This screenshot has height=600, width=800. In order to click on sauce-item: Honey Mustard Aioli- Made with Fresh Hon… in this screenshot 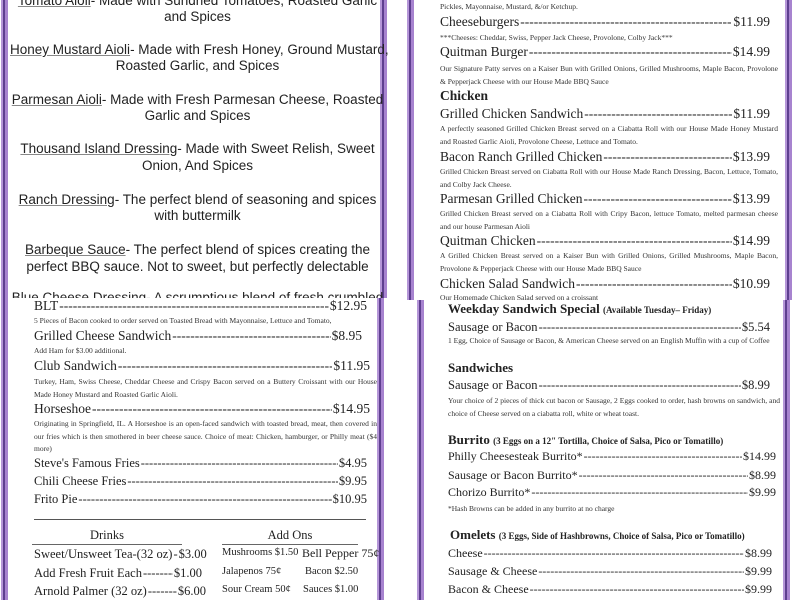, I will do `click(199, 50)`.